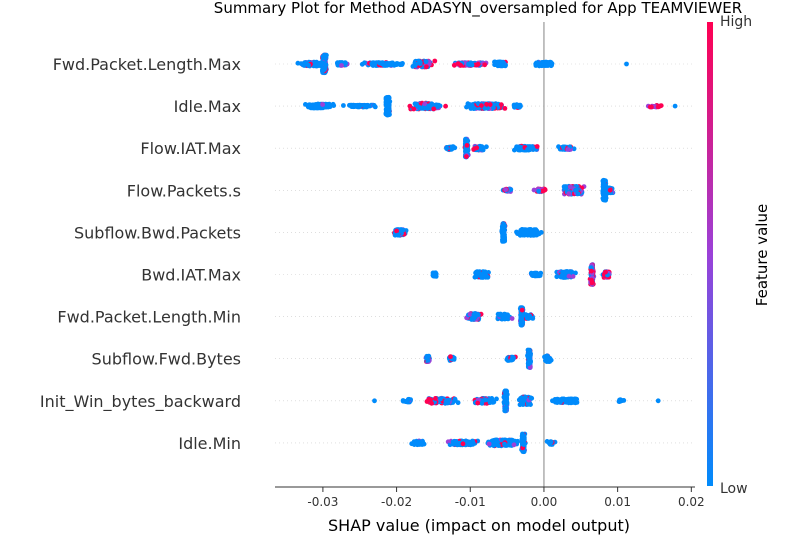 This screenshot has width=800, height=550. I want to click on feature-label: Fwd.Packet.Length.Max, so click(147, 64).